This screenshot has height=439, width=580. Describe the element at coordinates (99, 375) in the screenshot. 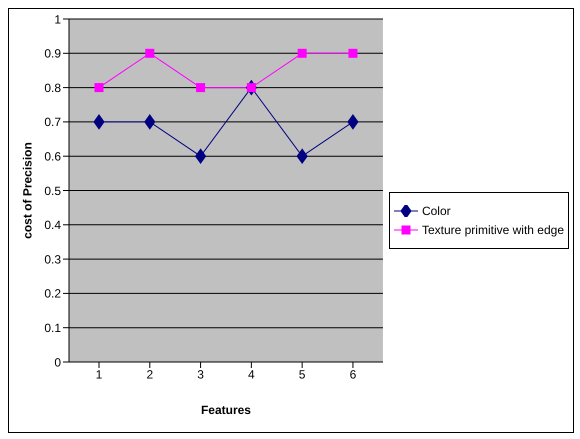

I see `x-tick-label: 1` at that location.